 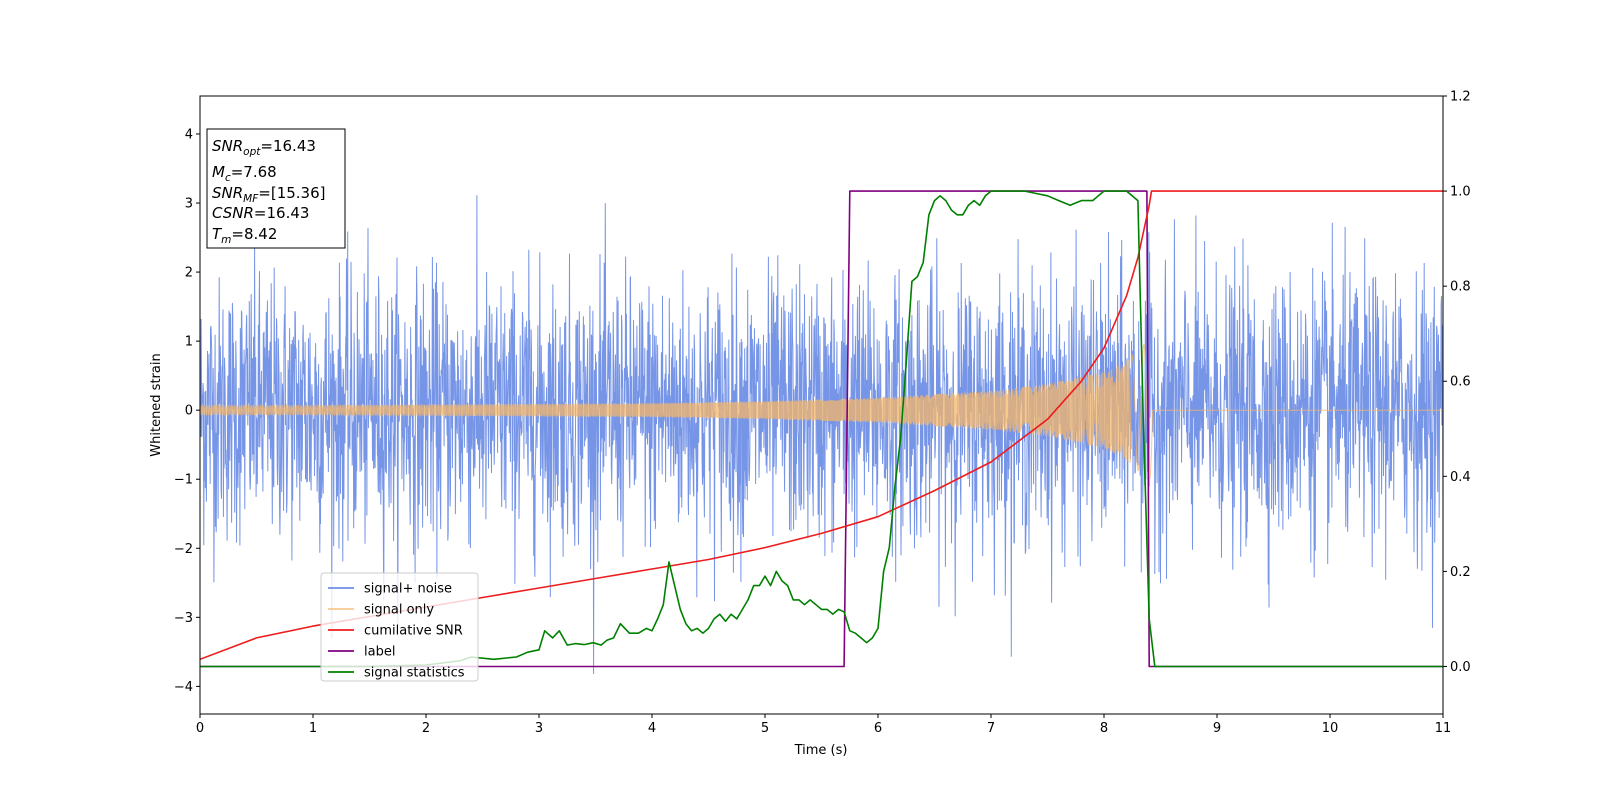 I want to click on x-tick-label: 11, so click(x=1443, y=728).